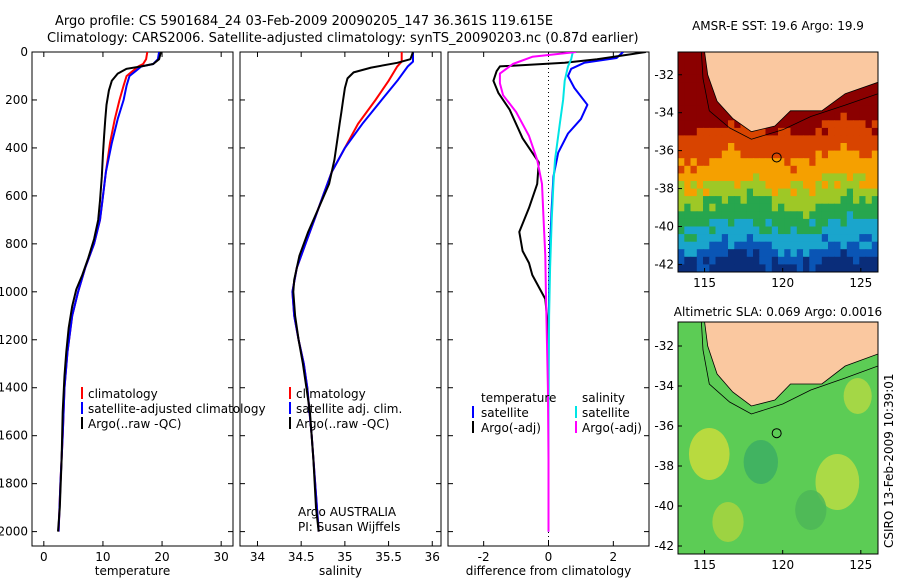  What do you see at coordinates (221, 557) in the screenshot?
I see `temperature-xtick-label: 30` at bounding box center [221, 557].